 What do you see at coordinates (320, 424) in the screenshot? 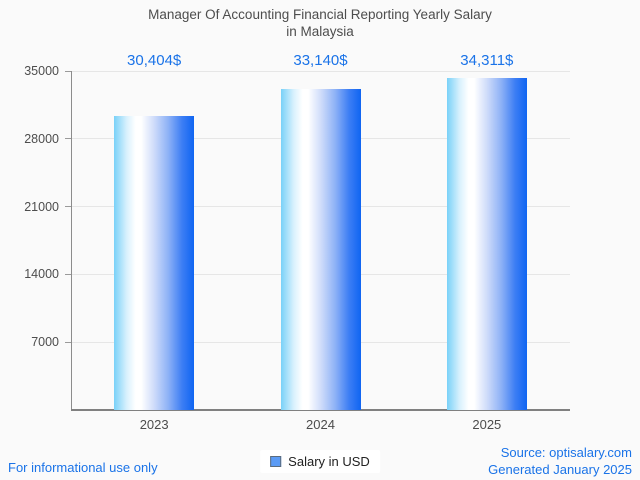
I see `x-tick-label: 2024` at bounding box center [320, 424].